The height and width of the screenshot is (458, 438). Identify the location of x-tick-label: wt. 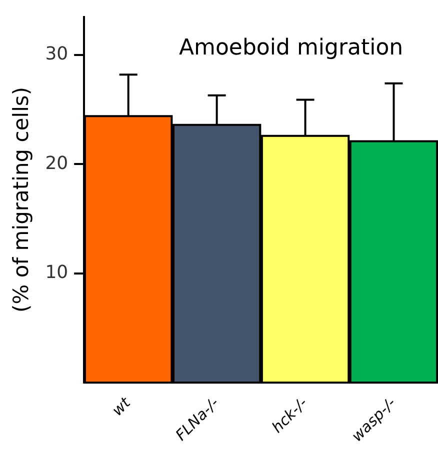
(121, 406).